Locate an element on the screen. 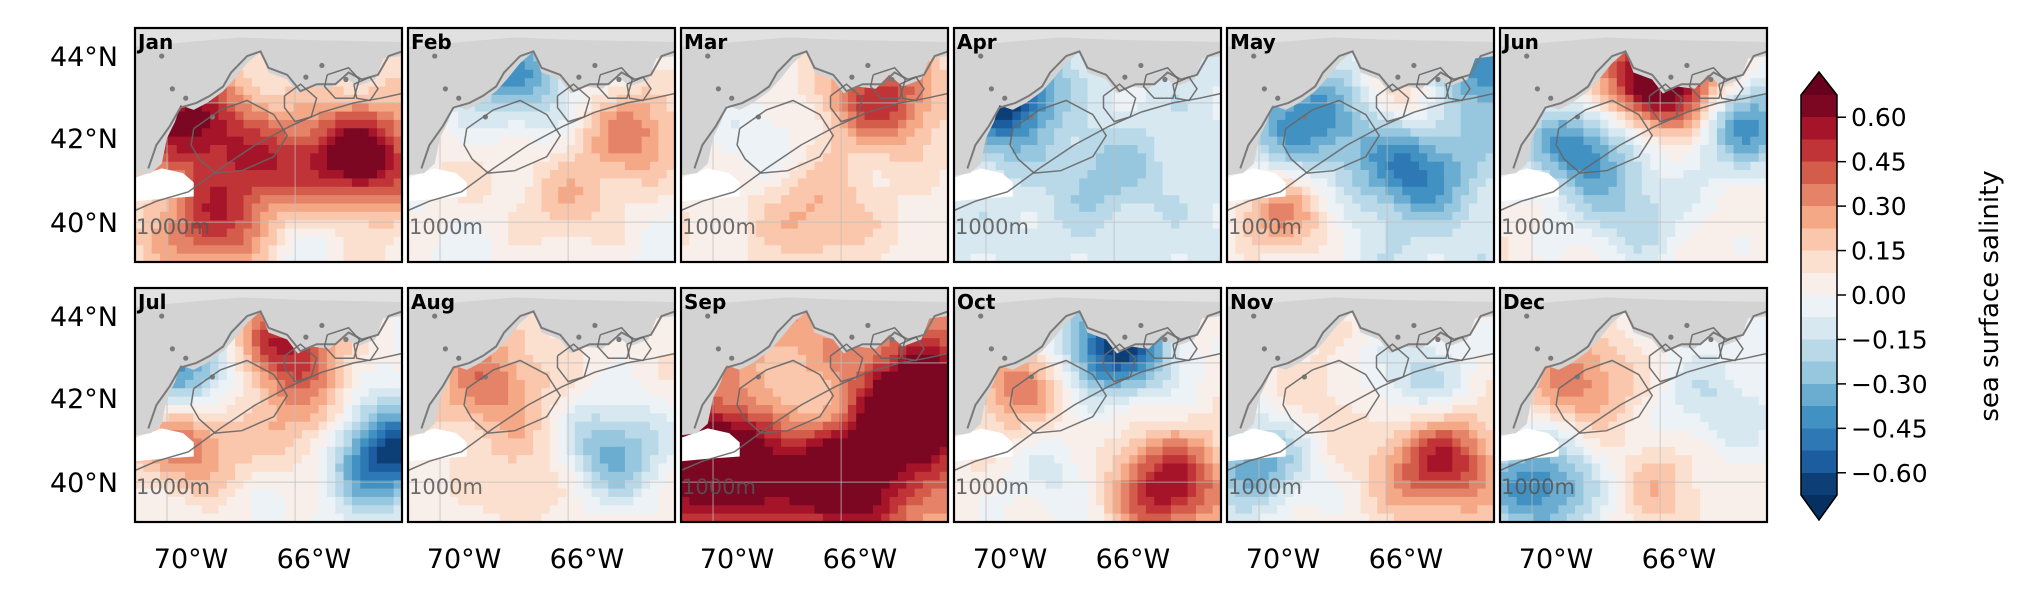  month-label: Jun is located at coordinates (1520, 42).